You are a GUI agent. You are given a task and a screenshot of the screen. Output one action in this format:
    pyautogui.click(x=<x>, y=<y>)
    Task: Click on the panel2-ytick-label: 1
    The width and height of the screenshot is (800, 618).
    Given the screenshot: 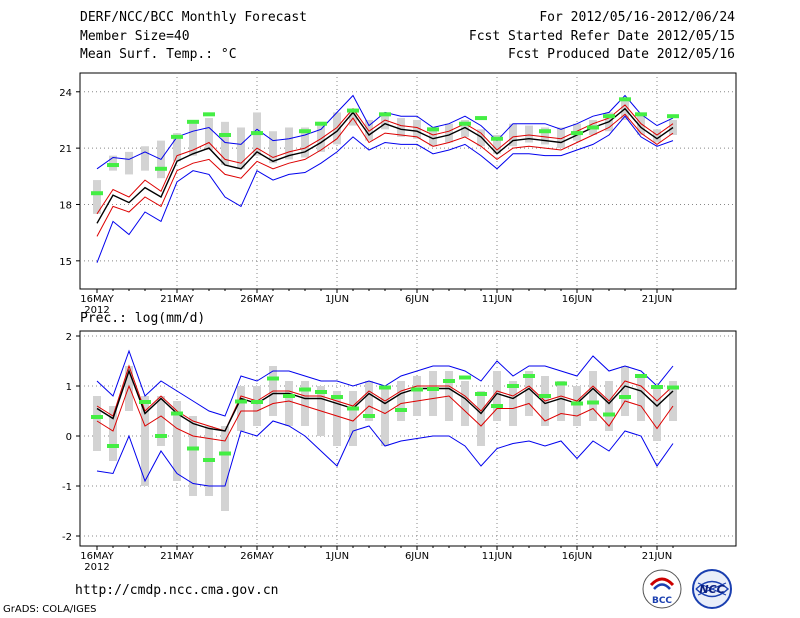 What is the action you would take?
    pyautogui.click(x=69, y=387)
    